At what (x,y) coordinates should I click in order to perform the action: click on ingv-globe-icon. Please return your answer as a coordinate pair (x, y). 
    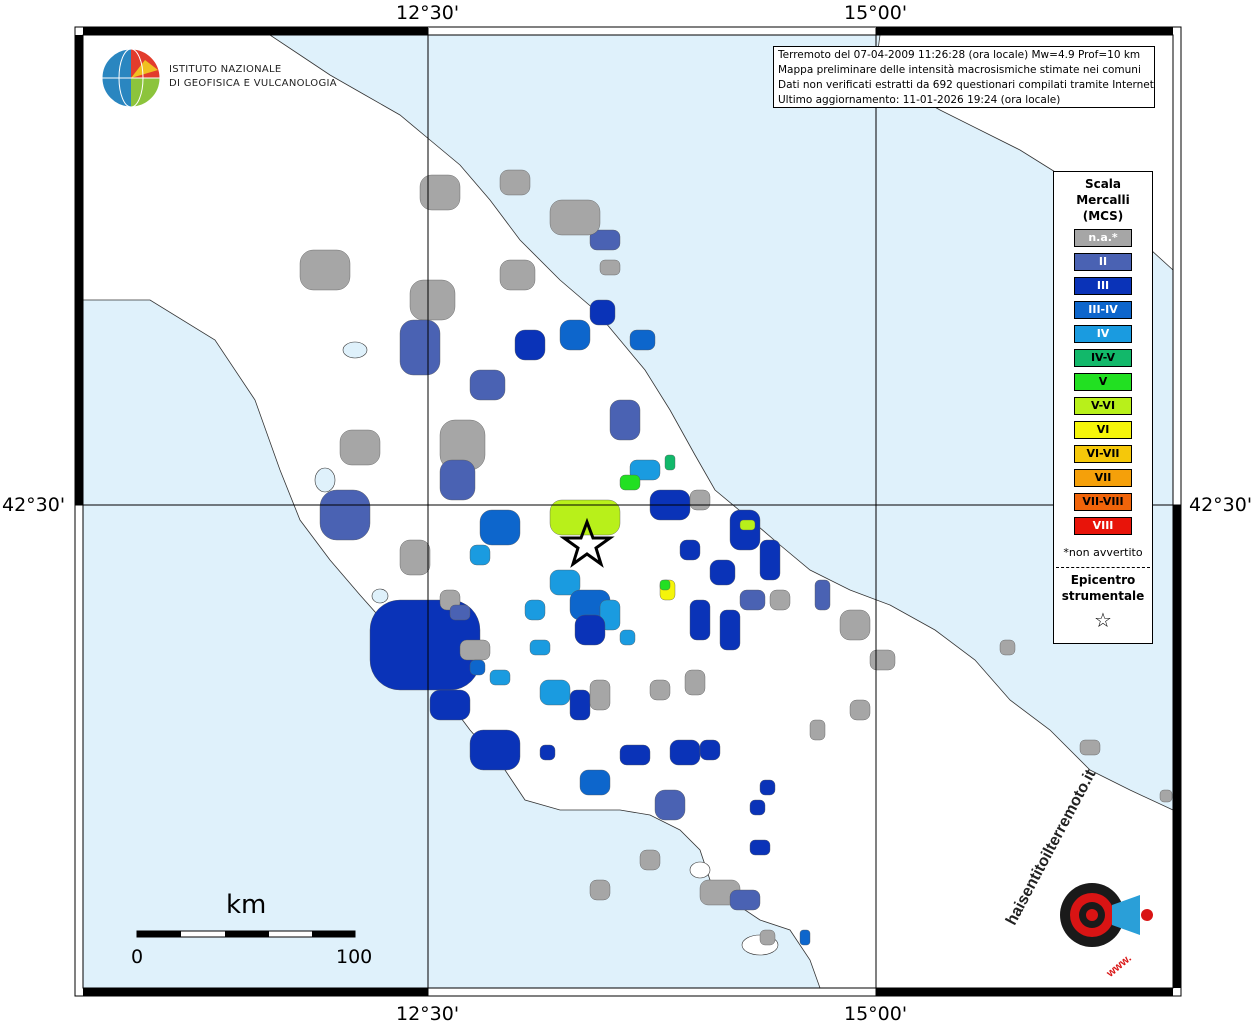
    Looking at the image, I should click on (131, 78).